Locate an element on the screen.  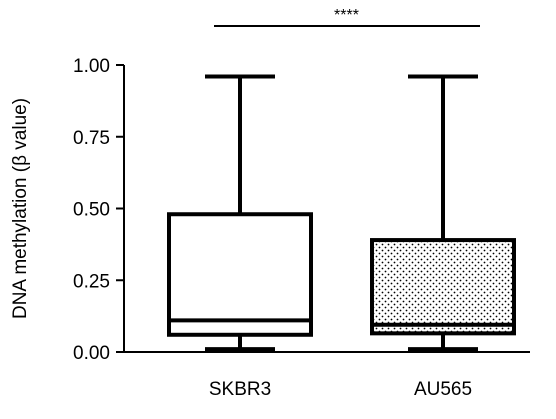
x-tick-label: AU565 is located at coordinates (443, 389).